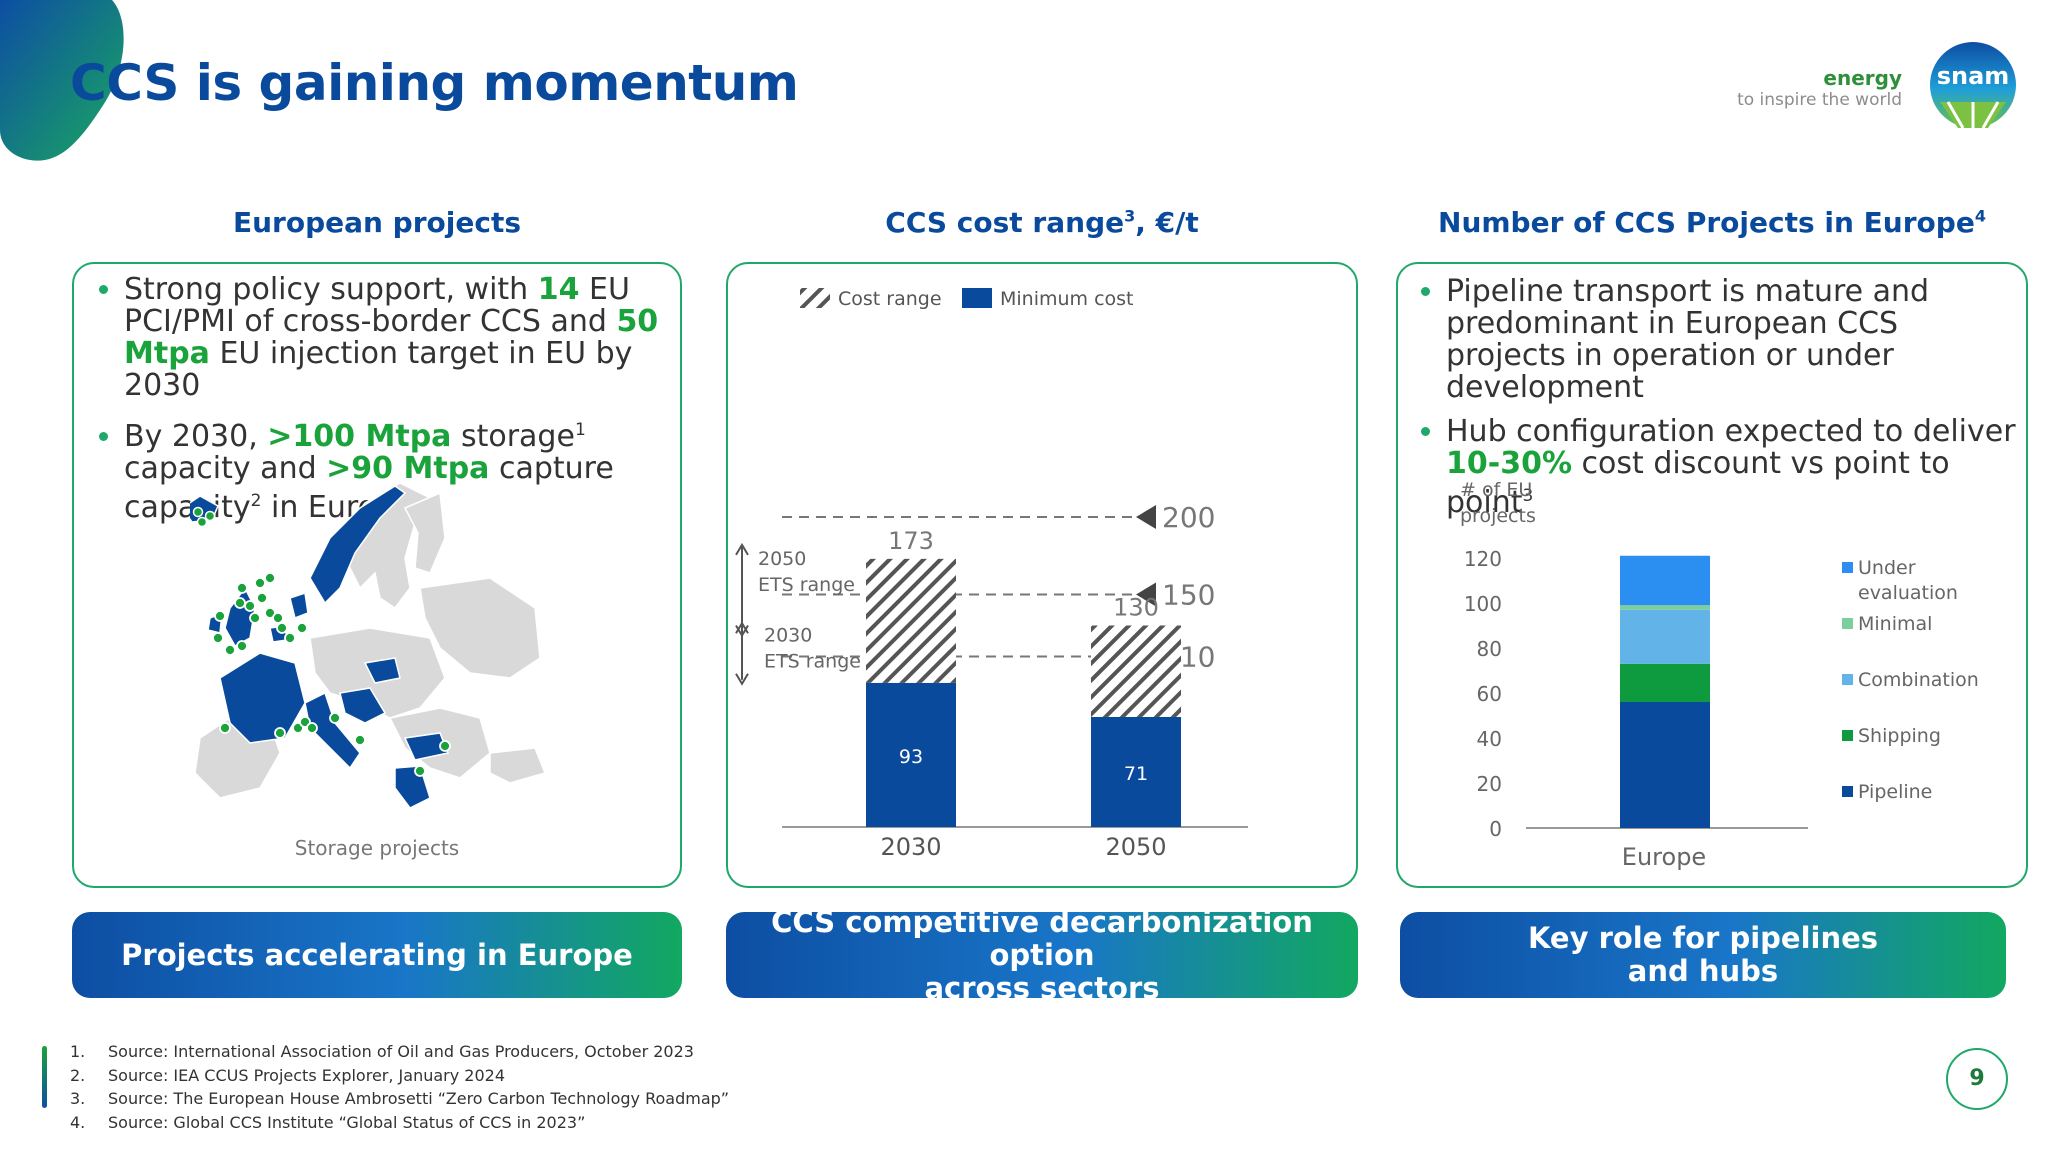  Describe the element at coordinates (434, 83) in the screenshot. I see `page-title: CCS is gaining momentum` at that location.